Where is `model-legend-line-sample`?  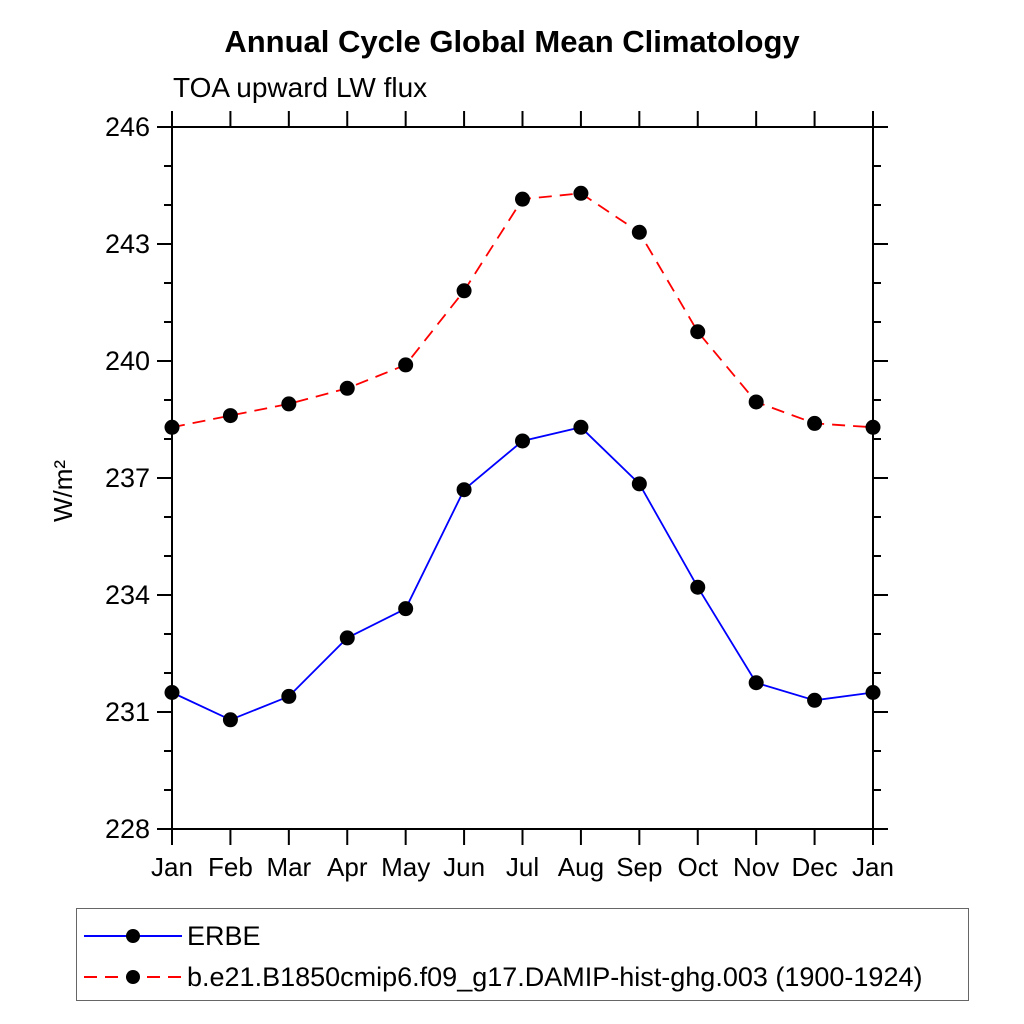
model-legend-line-sample is located at coordinates (133, 977).